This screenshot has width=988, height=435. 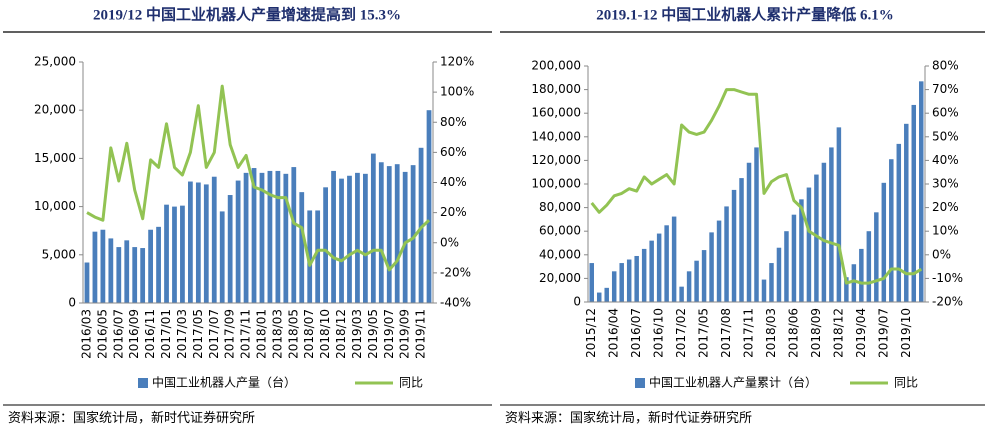 What do you see at coordinates (726, 333) in the screenshot?
I see `x-tick-label: 2017/08` at bounding box center [726, 333].